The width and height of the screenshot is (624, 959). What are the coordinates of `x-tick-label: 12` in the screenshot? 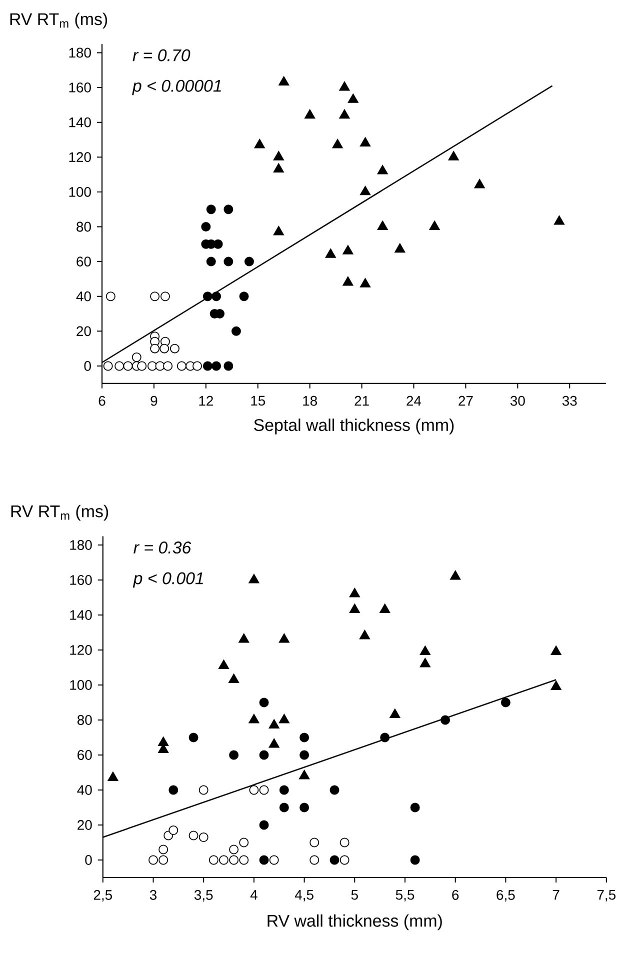 It's located at (206, 401).